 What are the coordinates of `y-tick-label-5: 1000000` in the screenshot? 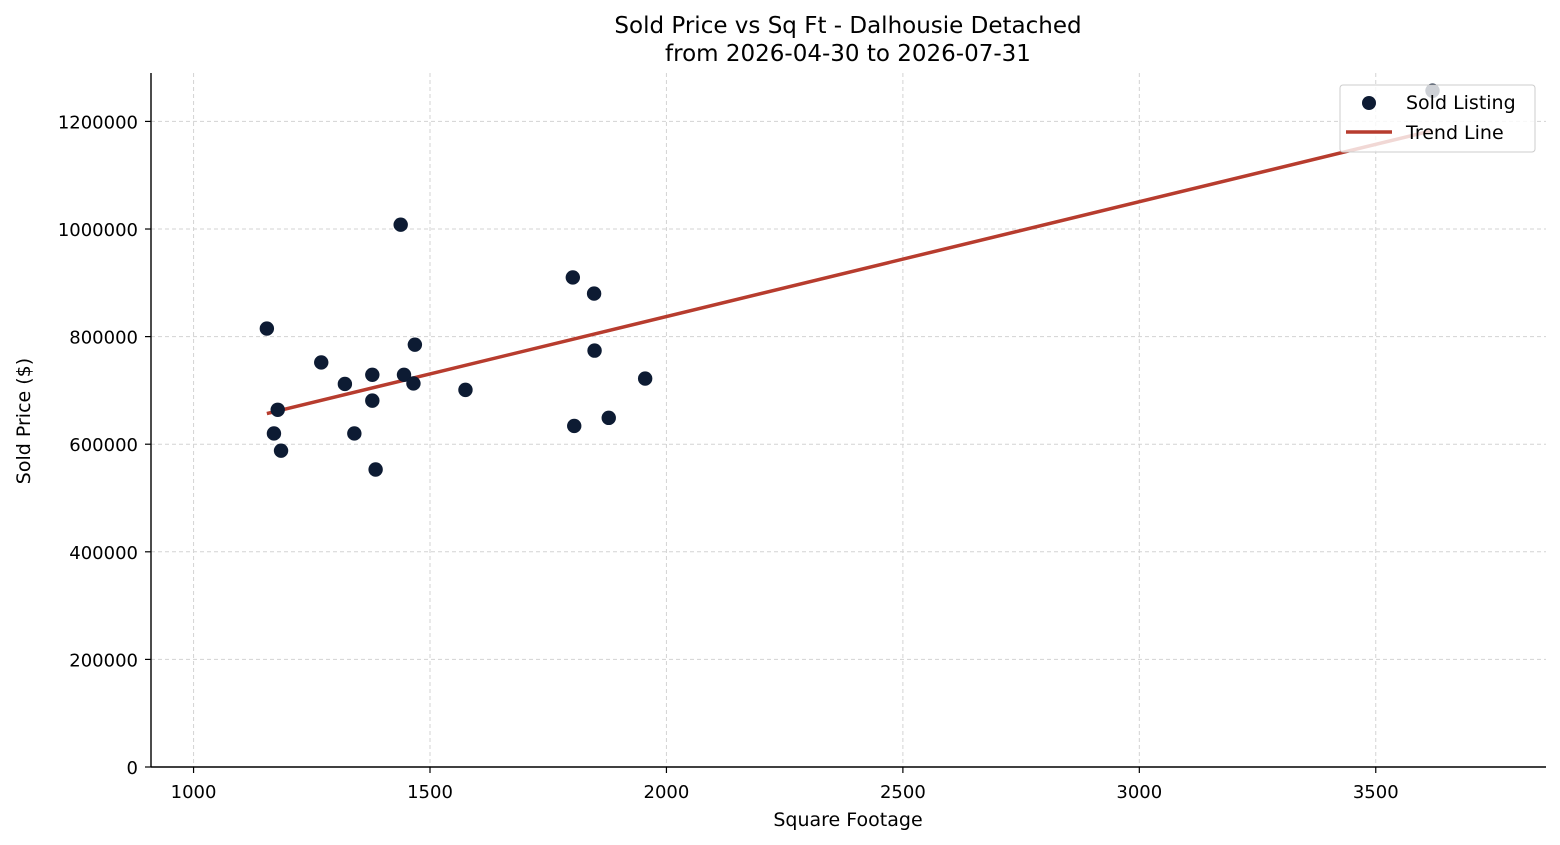 It's located at (98, 230).